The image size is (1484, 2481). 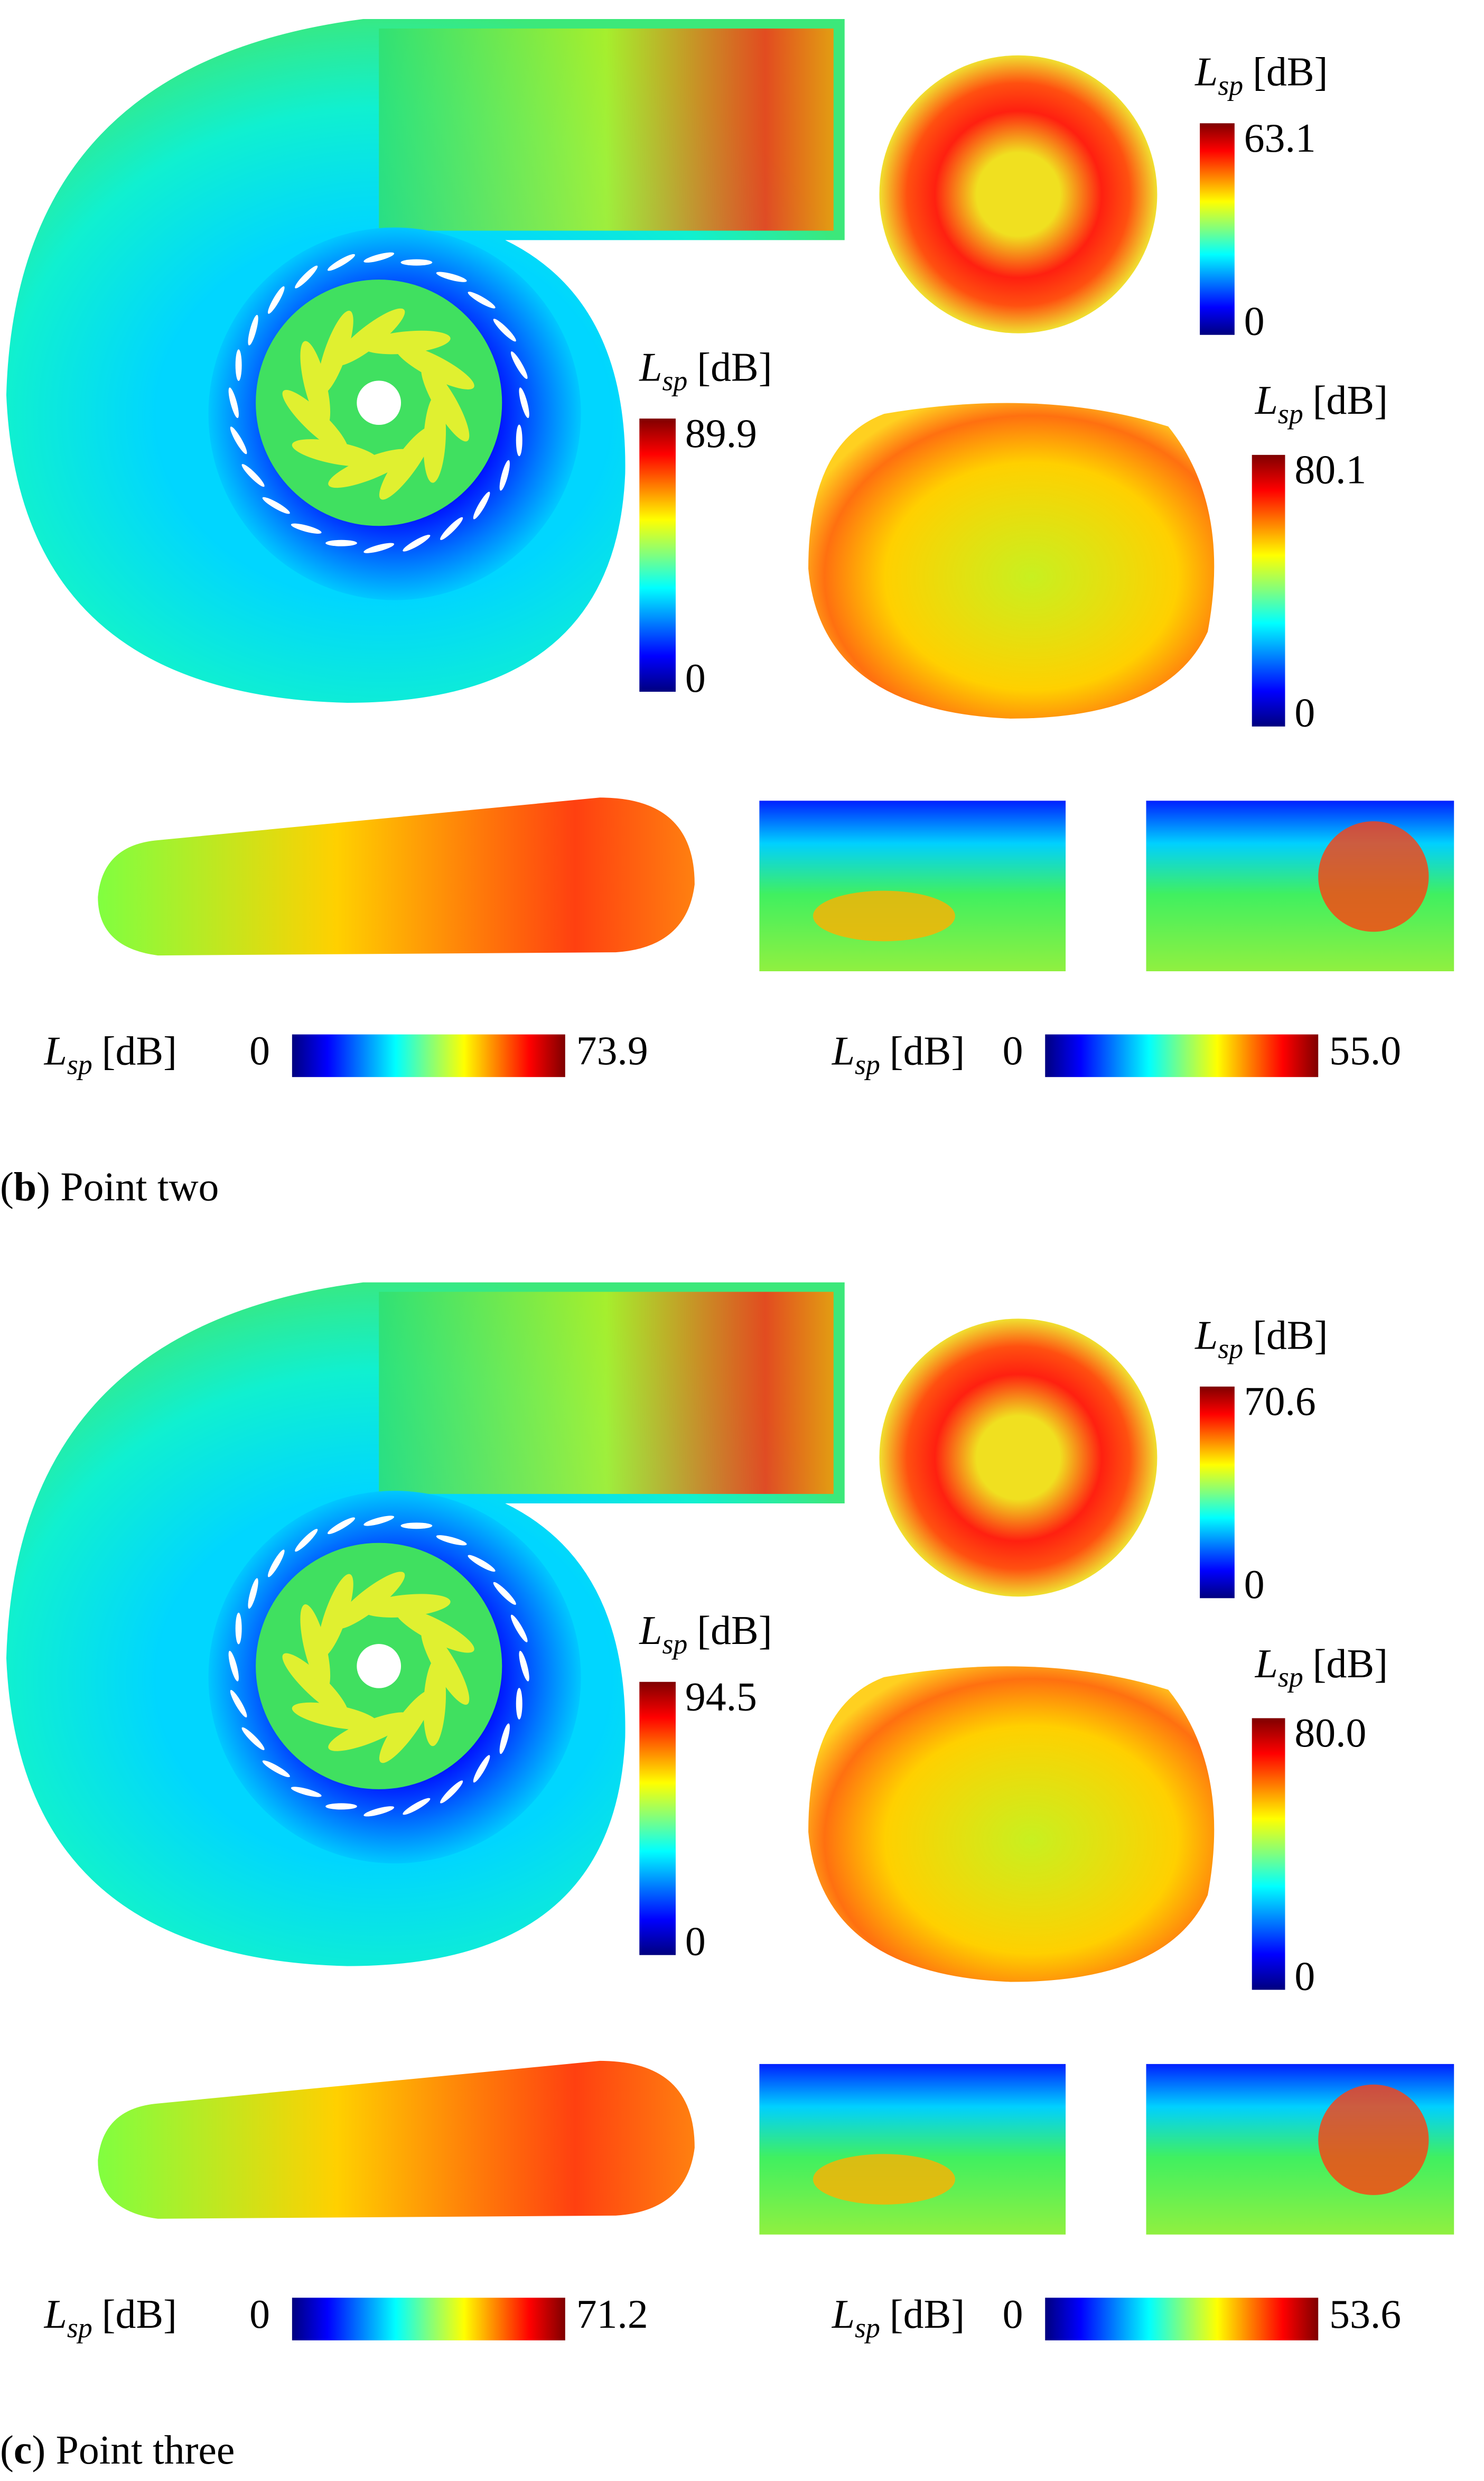 What do you see at coordinates (1365, 1050) in the screenshot?
I see `colorbar-max: 55.0` at bounding box center [1365, 1050].